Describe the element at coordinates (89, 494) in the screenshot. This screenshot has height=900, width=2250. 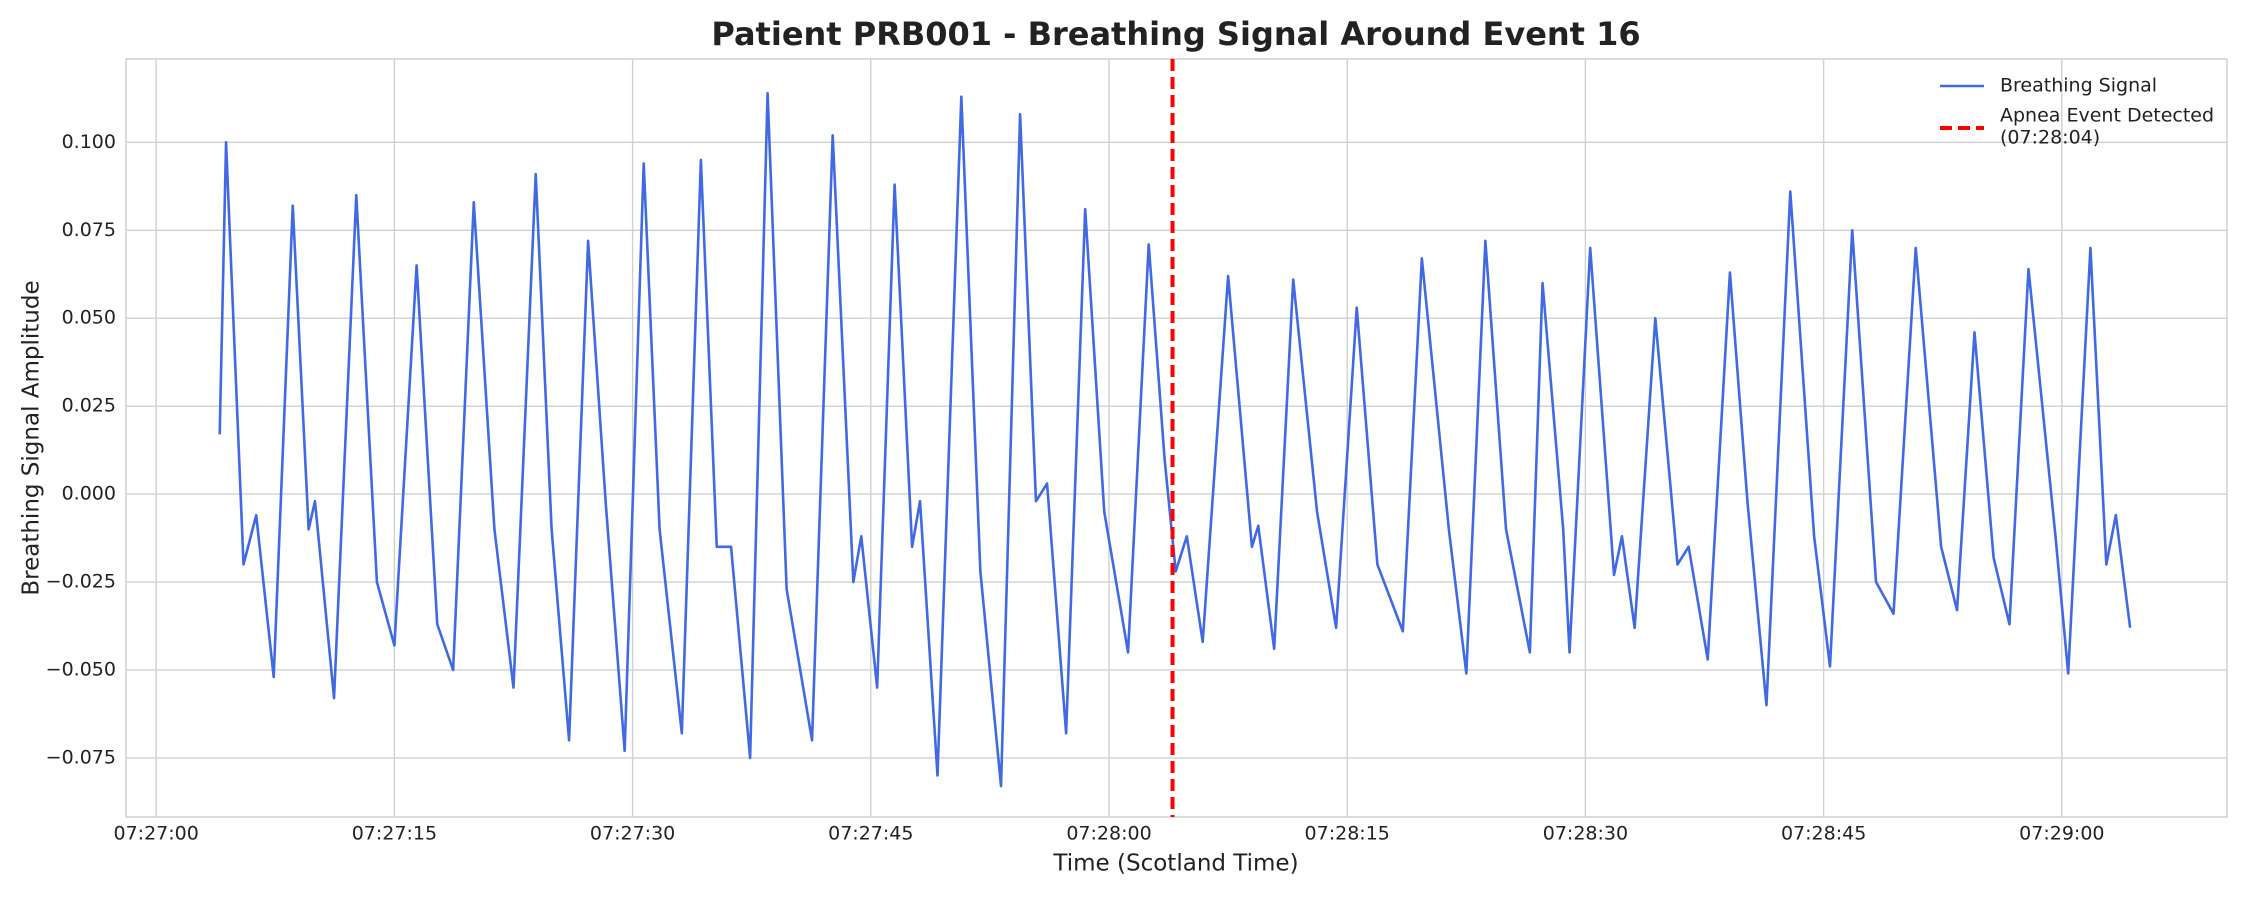
I see `y-tick-label: 0.000` at that location.